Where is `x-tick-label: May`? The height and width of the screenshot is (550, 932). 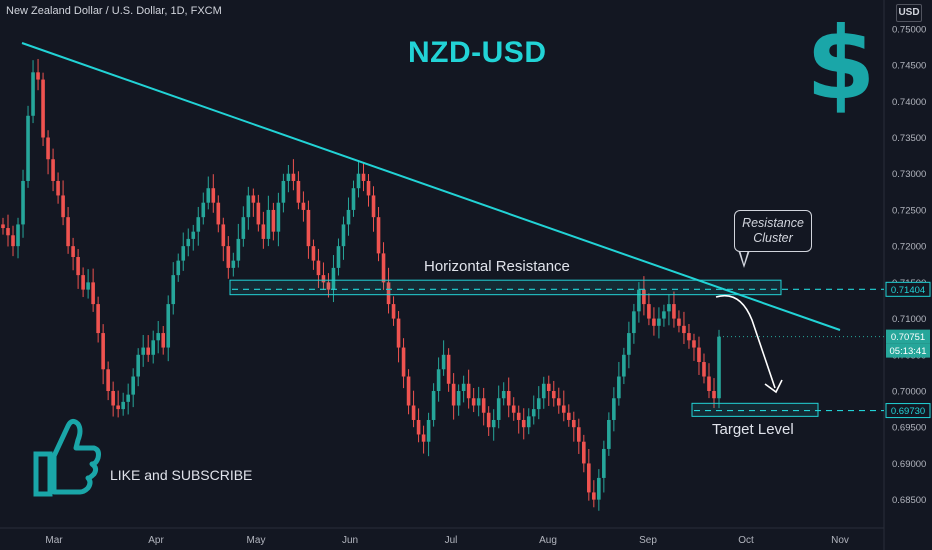
x-tick-label: May is located at coordinates (256, 540).